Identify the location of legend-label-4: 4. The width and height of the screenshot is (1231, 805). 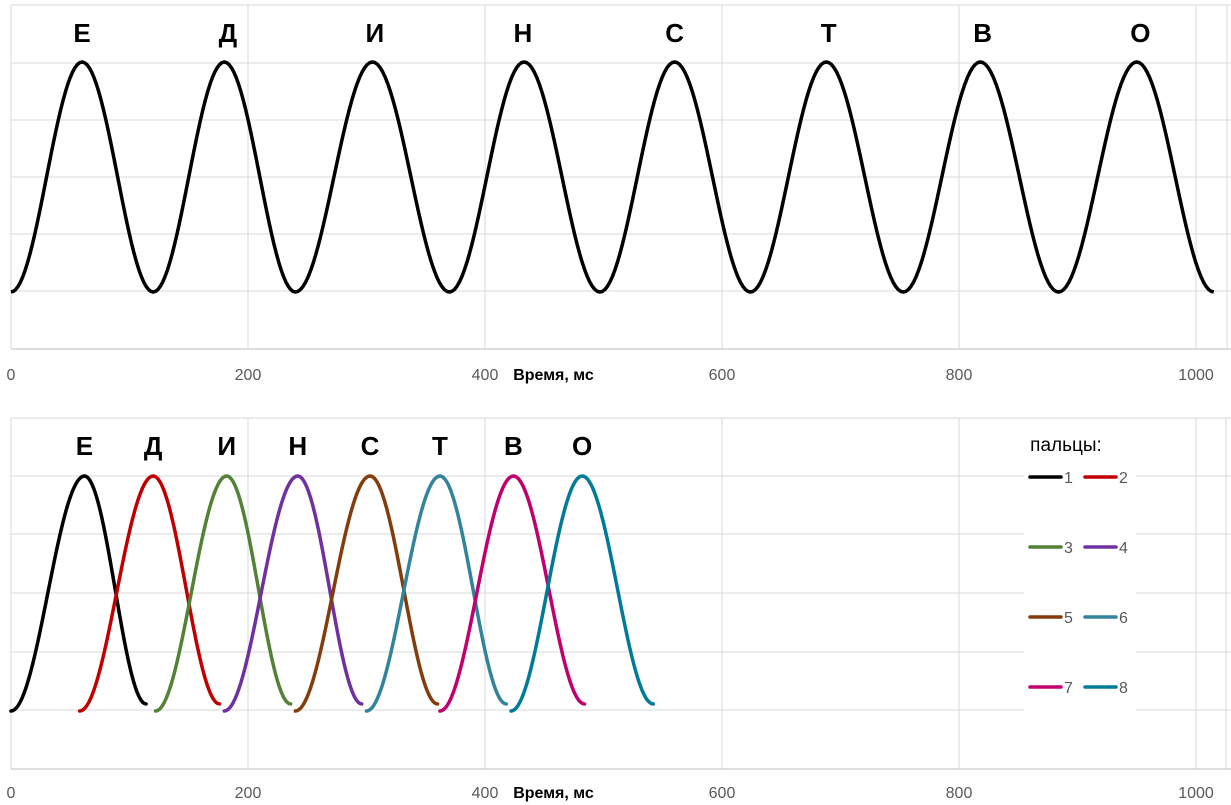
(1123, 548).